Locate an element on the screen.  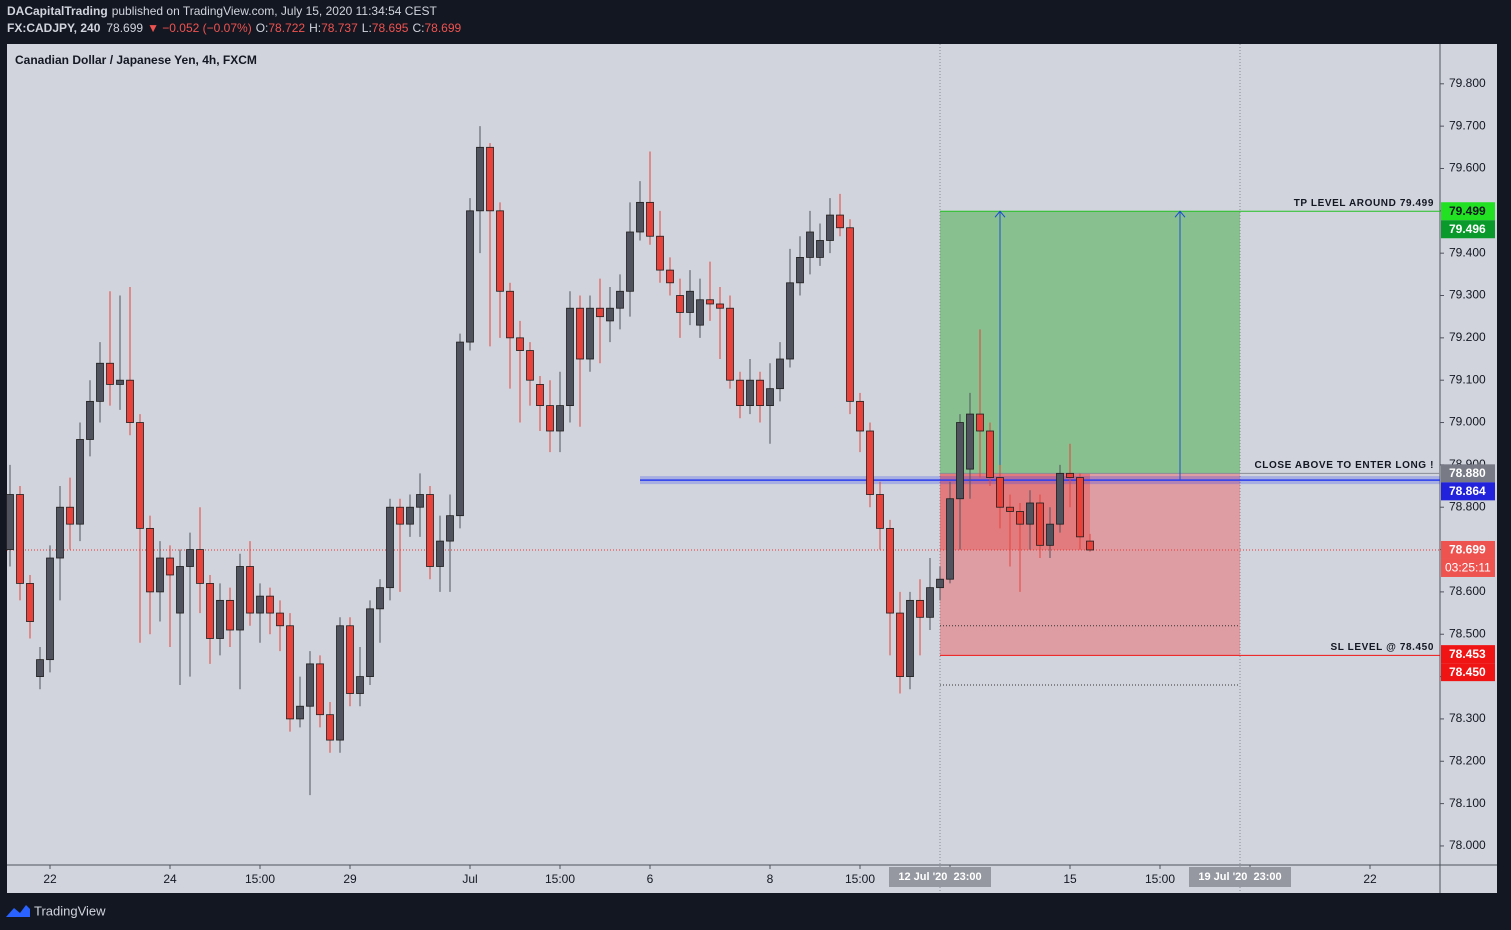
y-tick-label: 79.300 is located at coordinates (1467, 295).